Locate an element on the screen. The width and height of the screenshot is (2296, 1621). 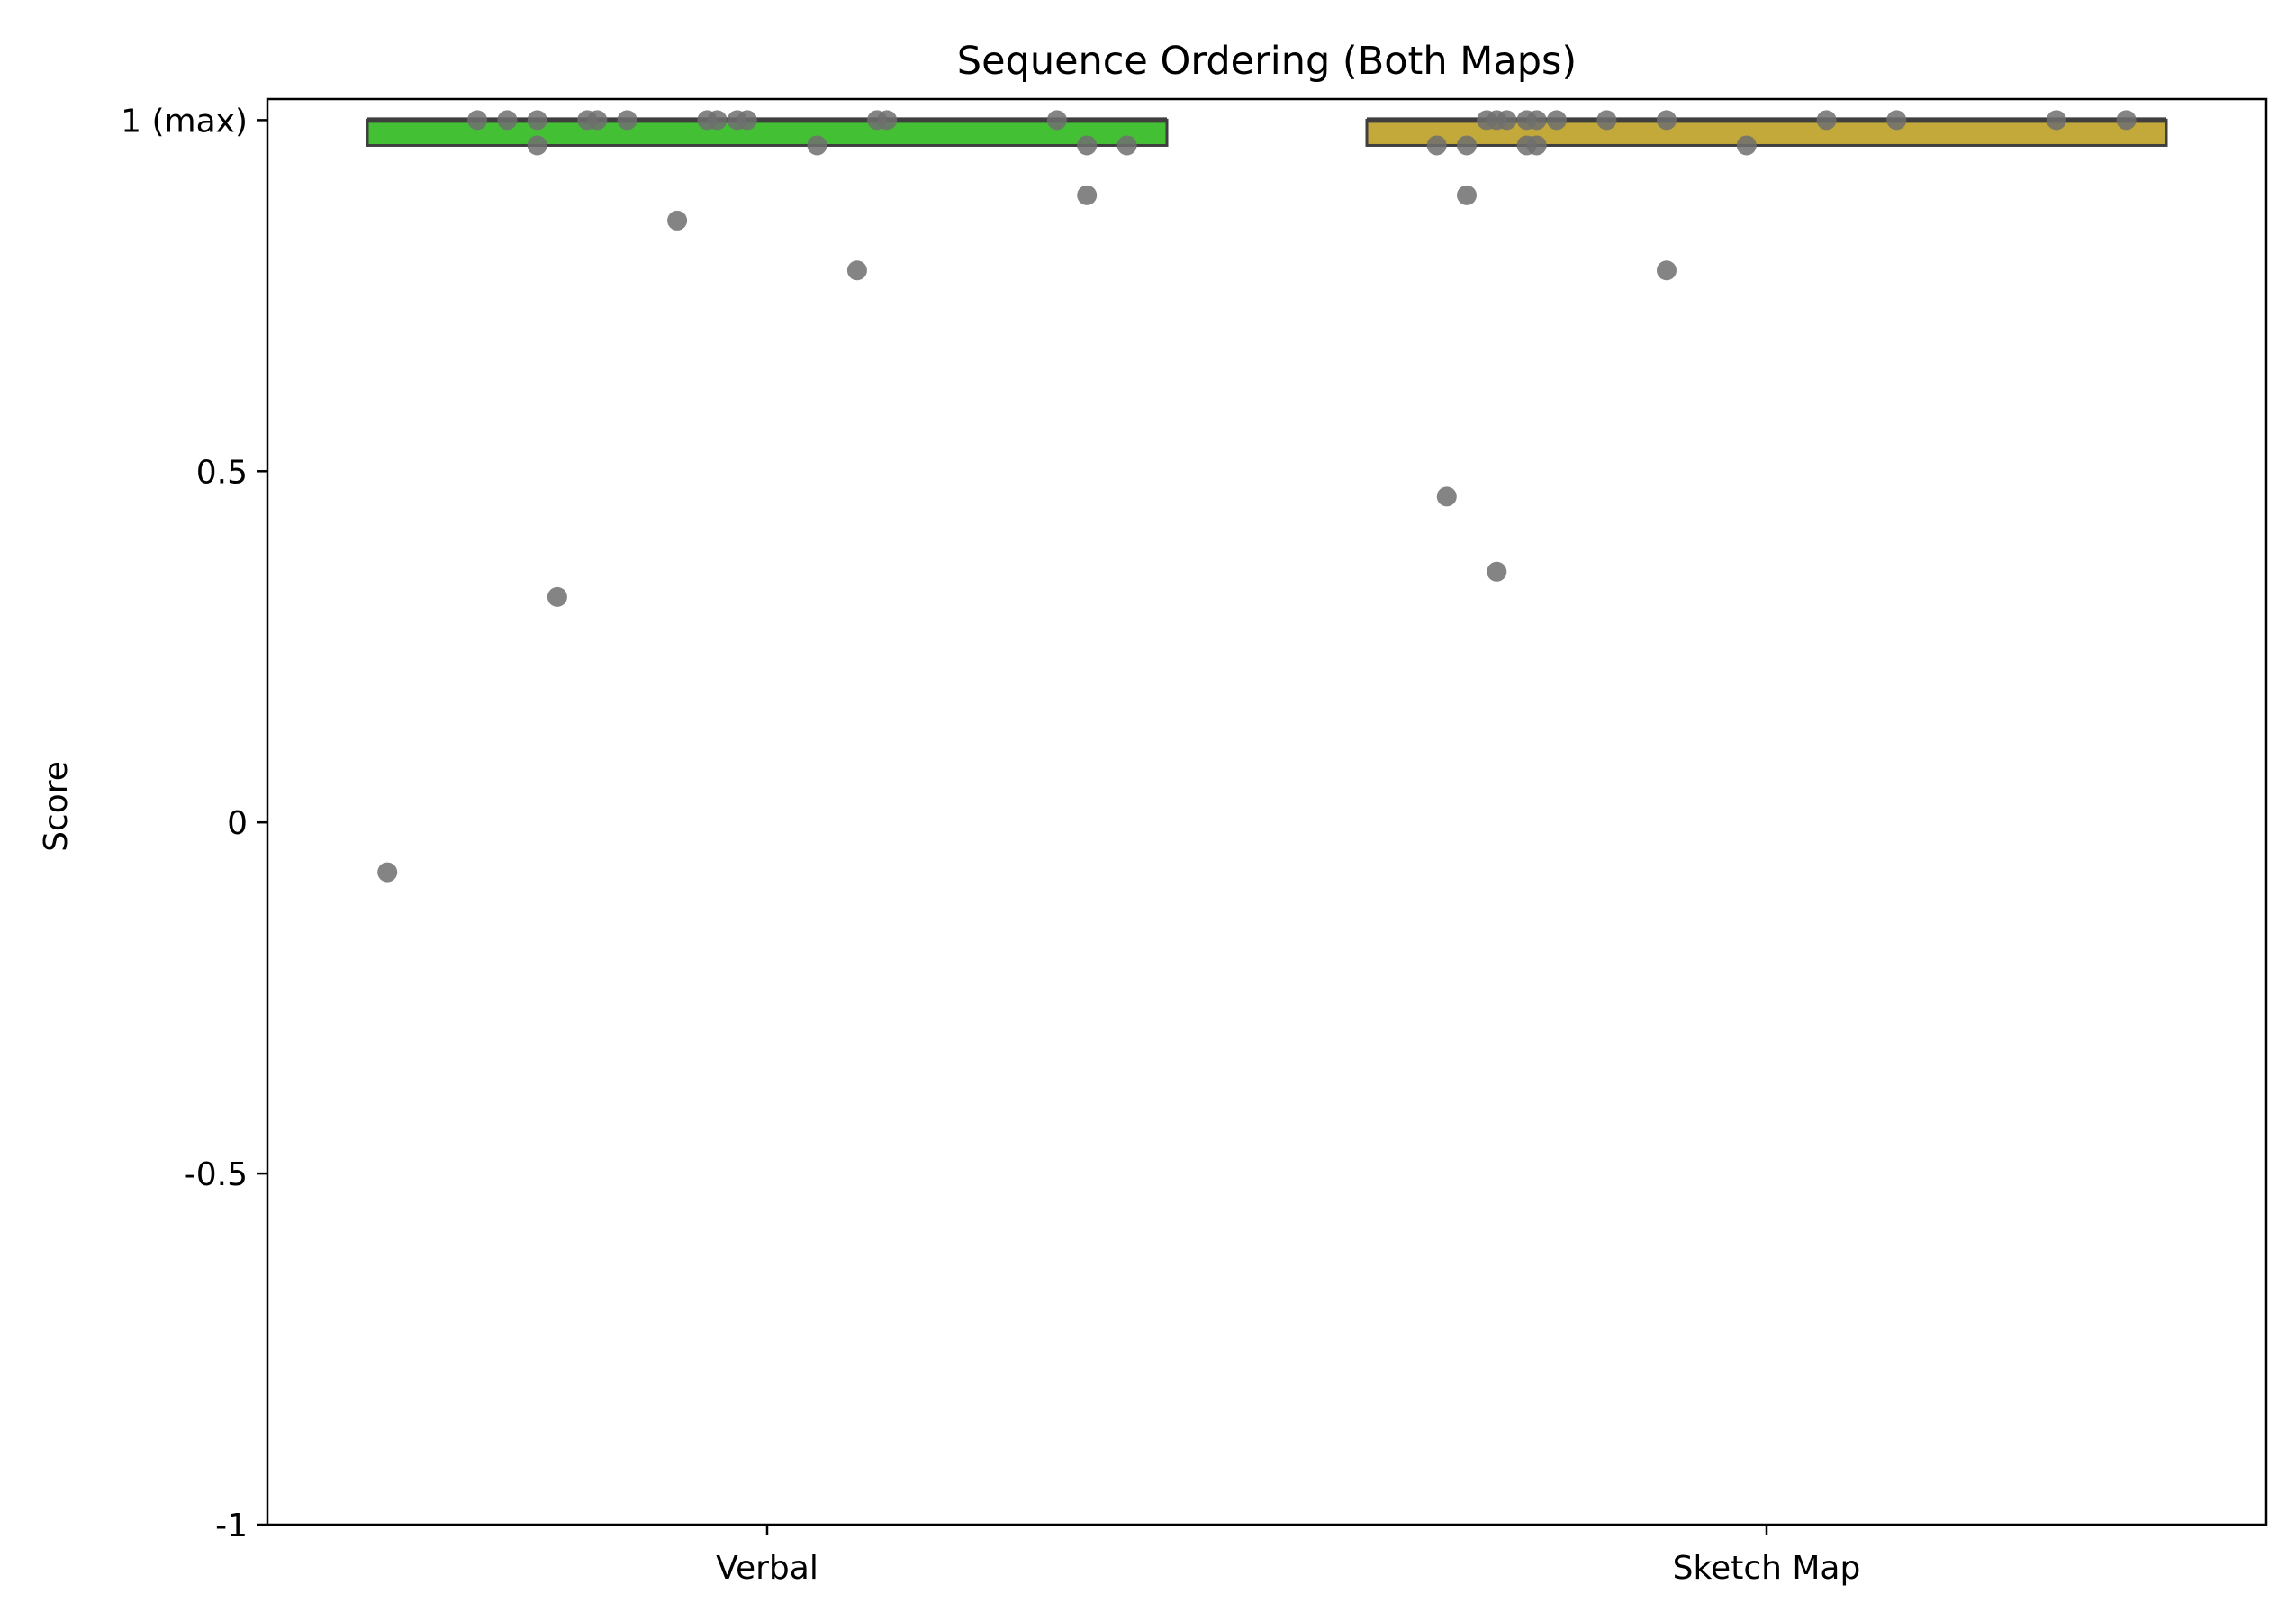
y-tick-label: 1 (max) is located at coordinates (185, 122).